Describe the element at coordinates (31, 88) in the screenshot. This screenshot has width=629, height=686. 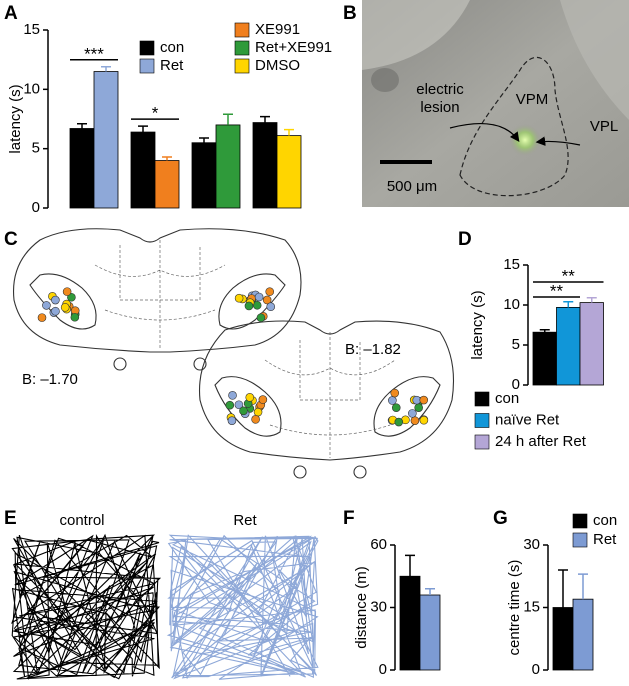
I see `y-tick-label: 10` at that location.